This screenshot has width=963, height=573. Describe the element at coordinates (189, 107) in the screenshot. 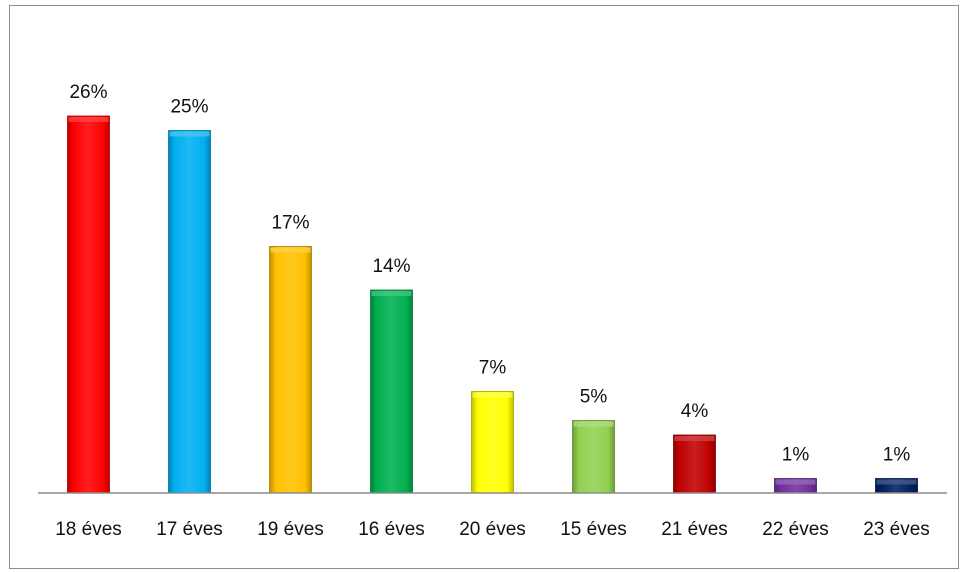

I see `data-label-2: 25%` at that location.